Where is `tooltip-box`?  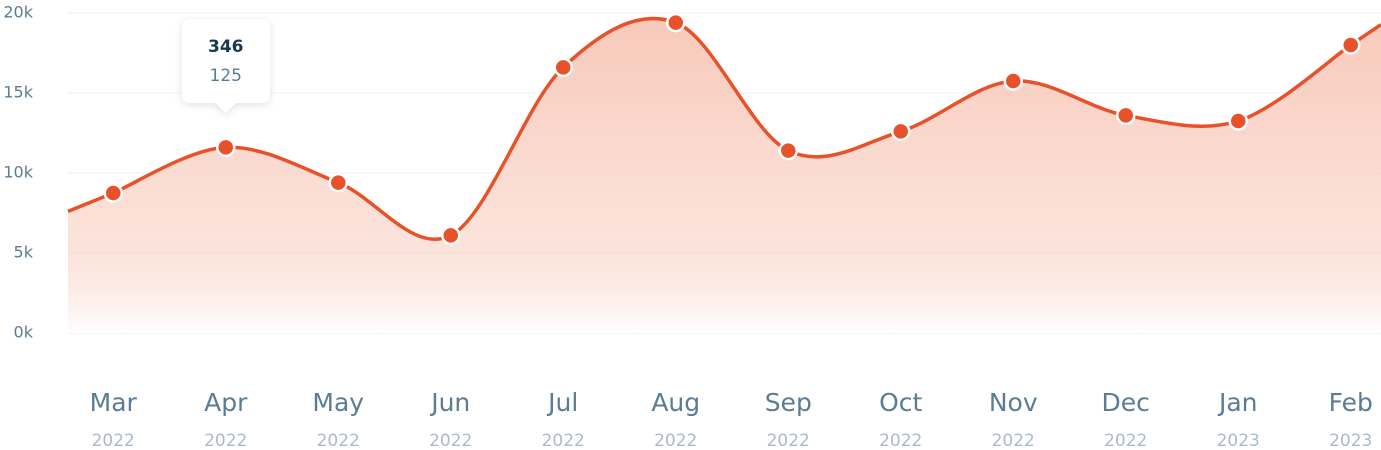 tooltip-box is located at coordinates (225, 66).